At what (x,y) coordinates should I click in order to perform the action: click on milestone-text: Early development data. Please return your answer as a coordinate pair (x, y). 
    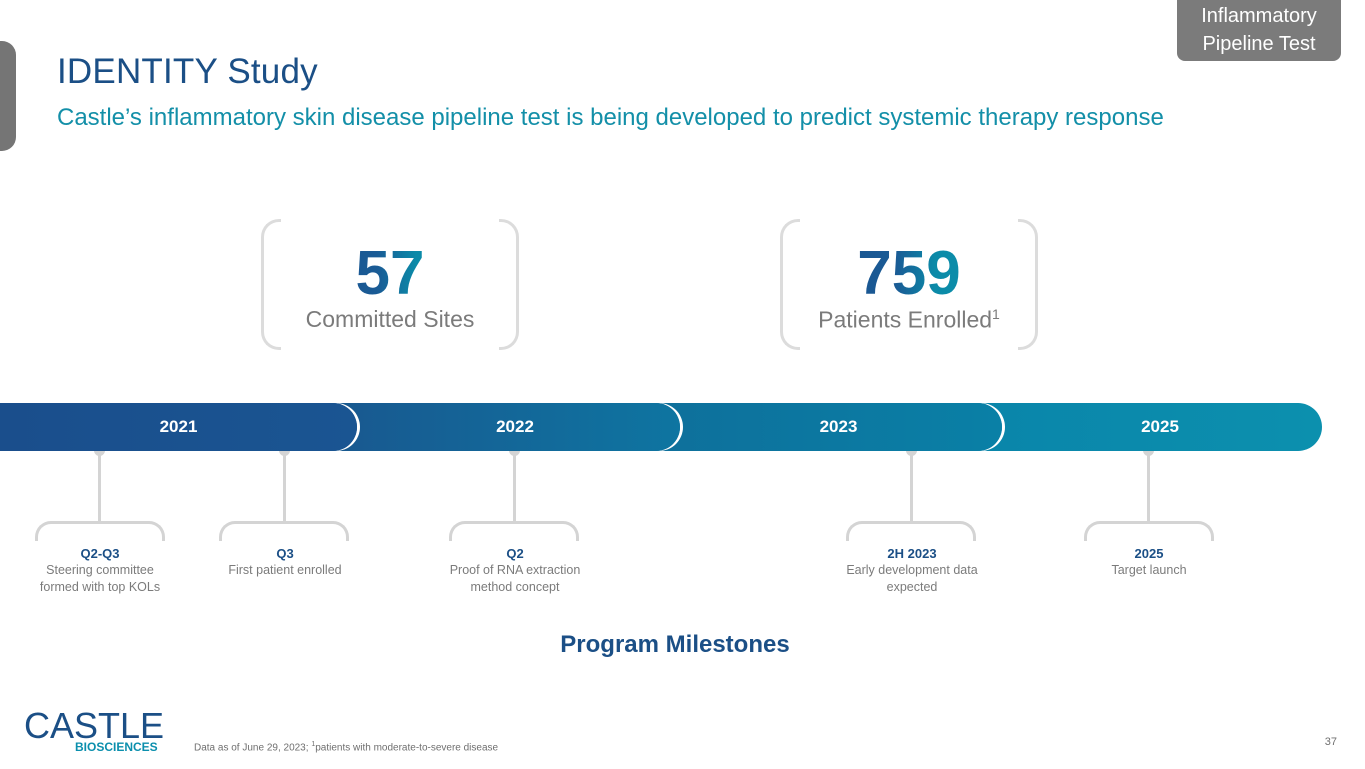
    Looking at the image, I should click on (912, 570).